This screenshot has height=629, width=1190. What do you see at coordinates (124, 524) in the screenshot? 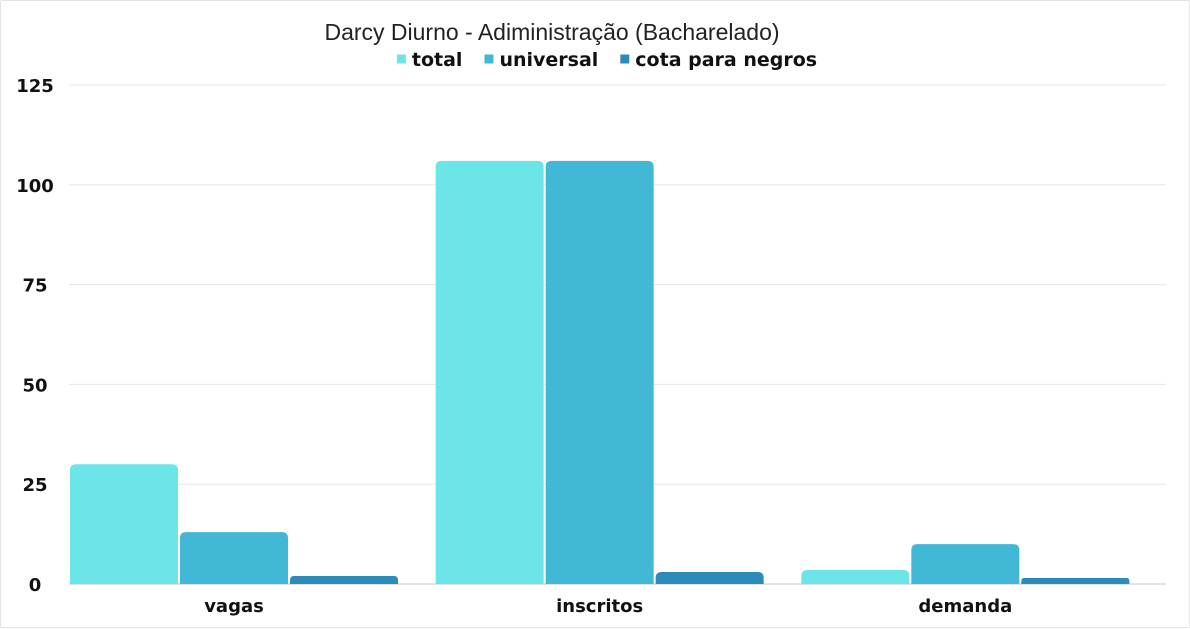
I see `bar-total-vagas` at bounding box center [124, 524].